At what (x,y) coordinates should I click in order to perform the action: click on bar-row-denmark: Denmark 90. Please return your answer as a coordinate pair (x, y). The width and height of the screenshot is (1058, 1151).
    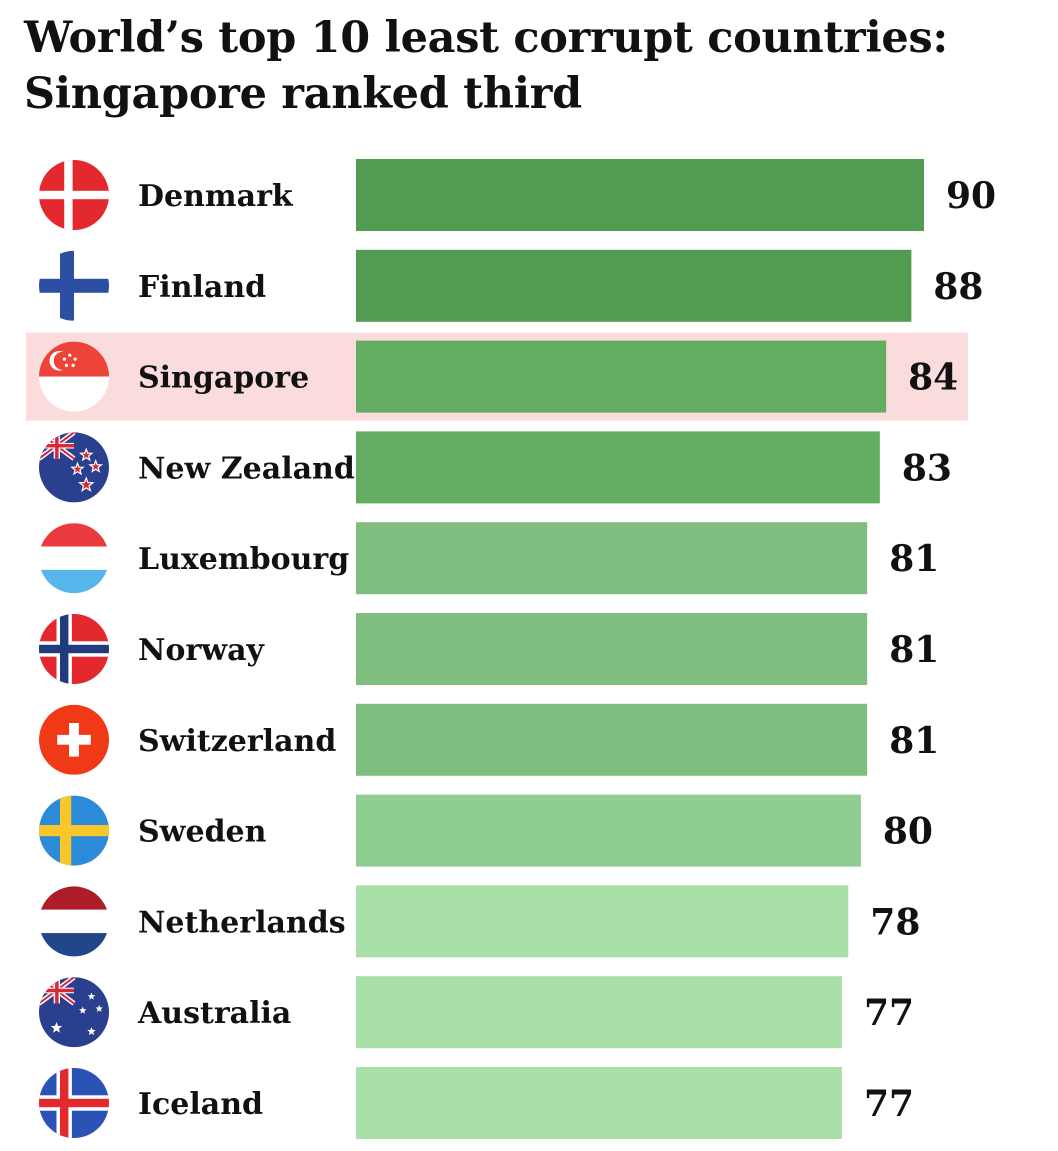
    Looking at the image, I should click on (517, 195).